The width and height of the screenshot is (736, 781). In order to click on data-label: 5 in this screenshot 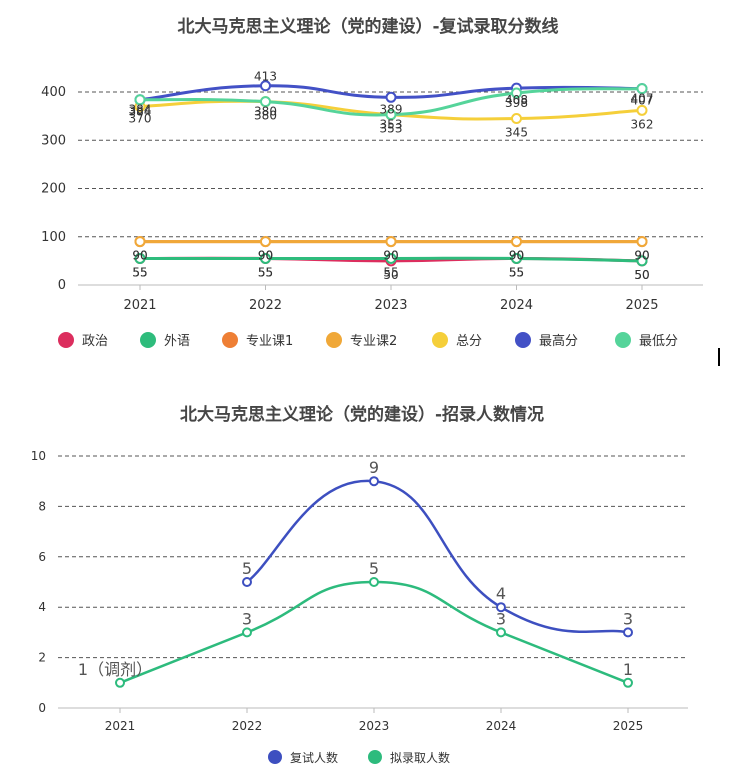, I will do `click(374, 568)`.